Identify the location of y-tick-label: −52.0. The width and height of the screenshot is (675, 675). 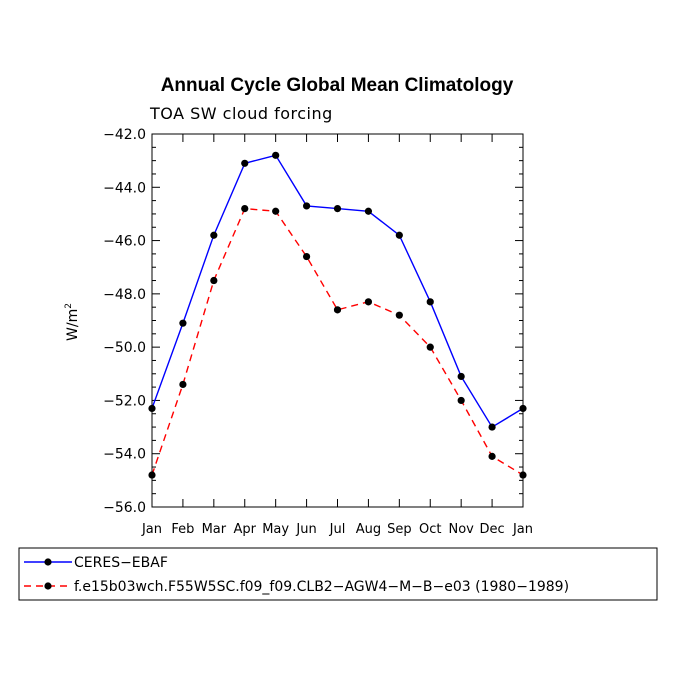
(124, 401).